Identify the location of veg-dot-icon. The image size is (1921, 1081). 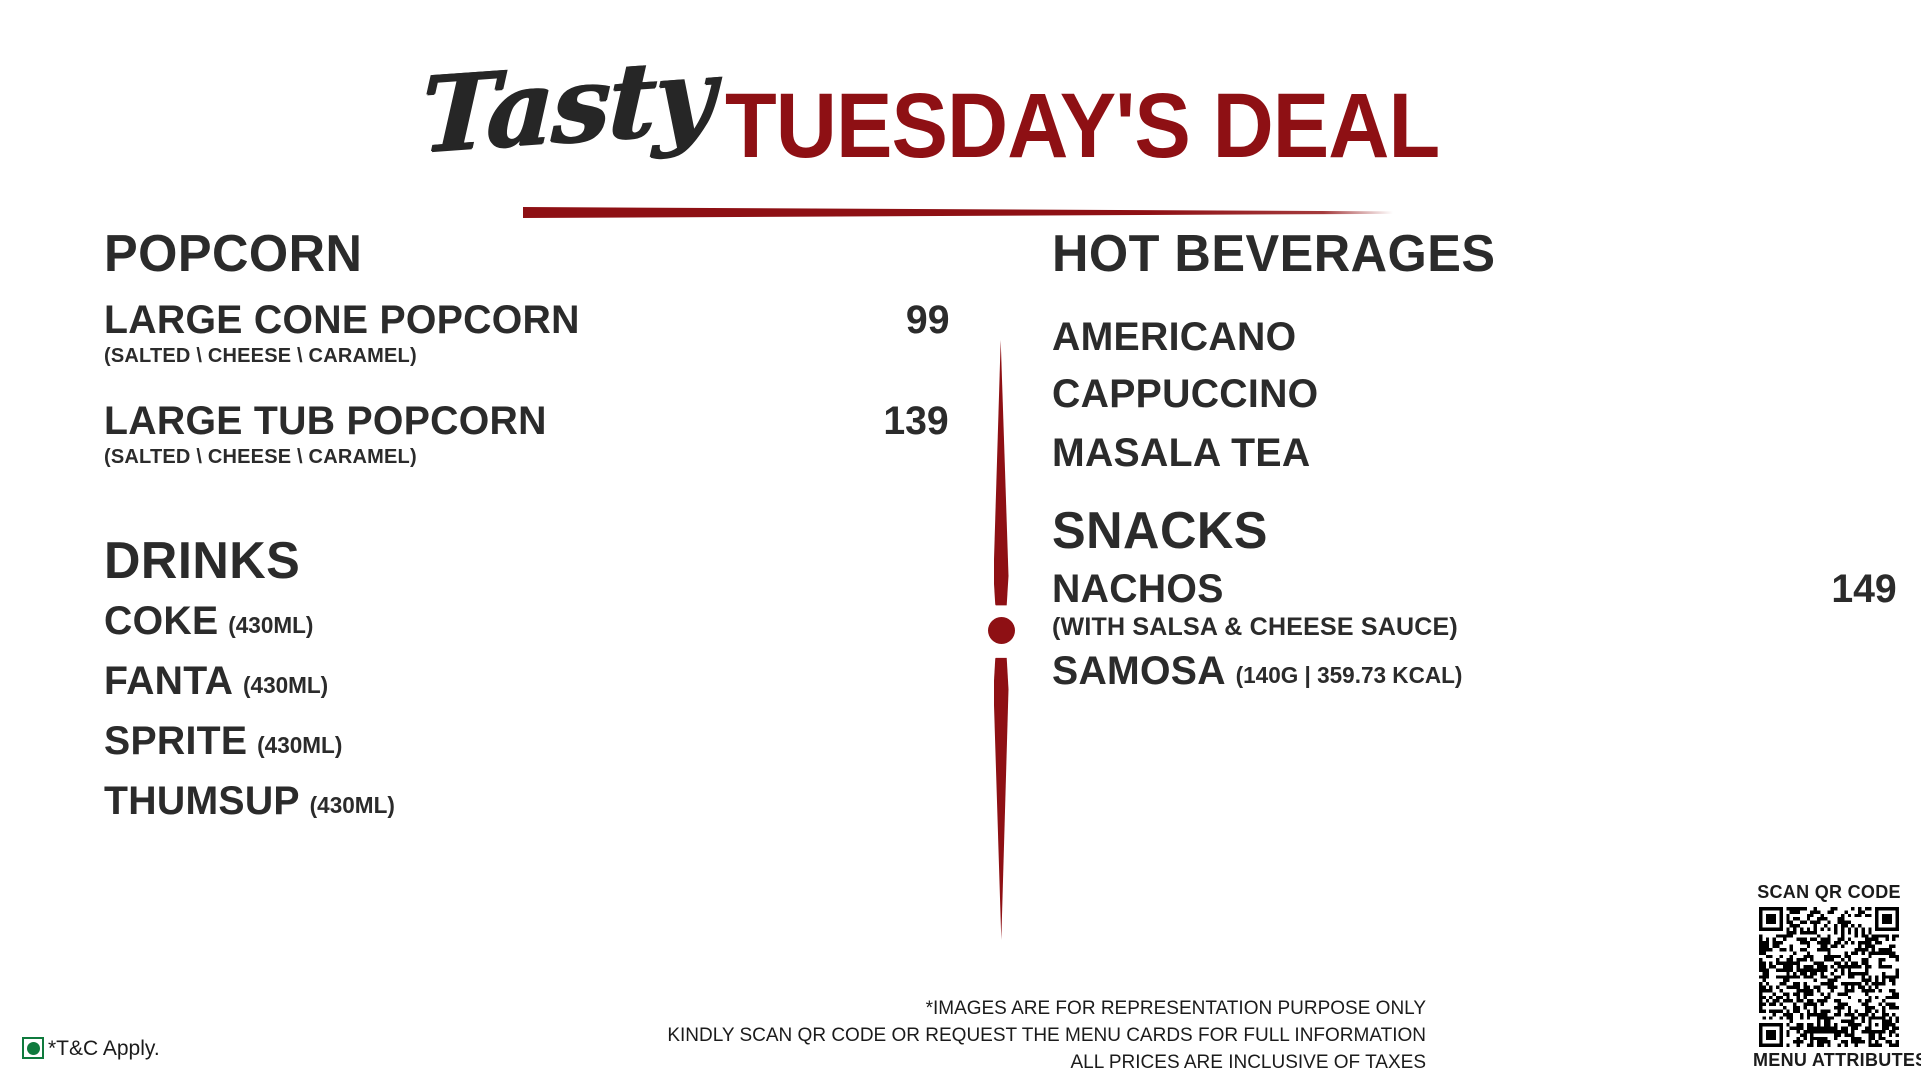
(33, 1048).